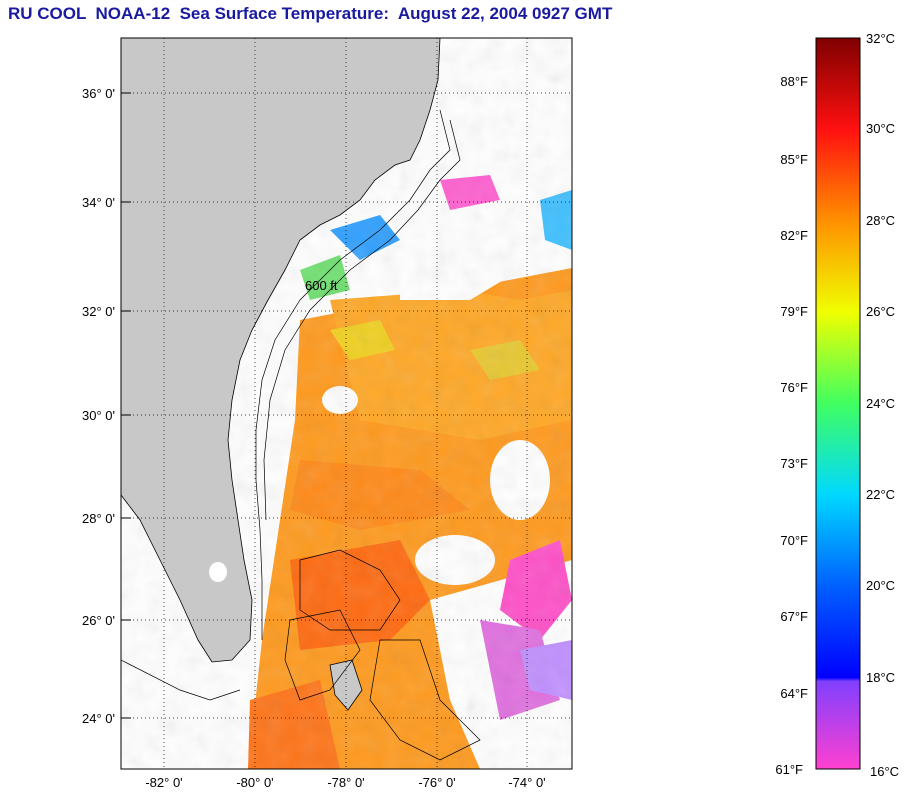  I want to click on lat-label: 32° 0', so click(98, 311).